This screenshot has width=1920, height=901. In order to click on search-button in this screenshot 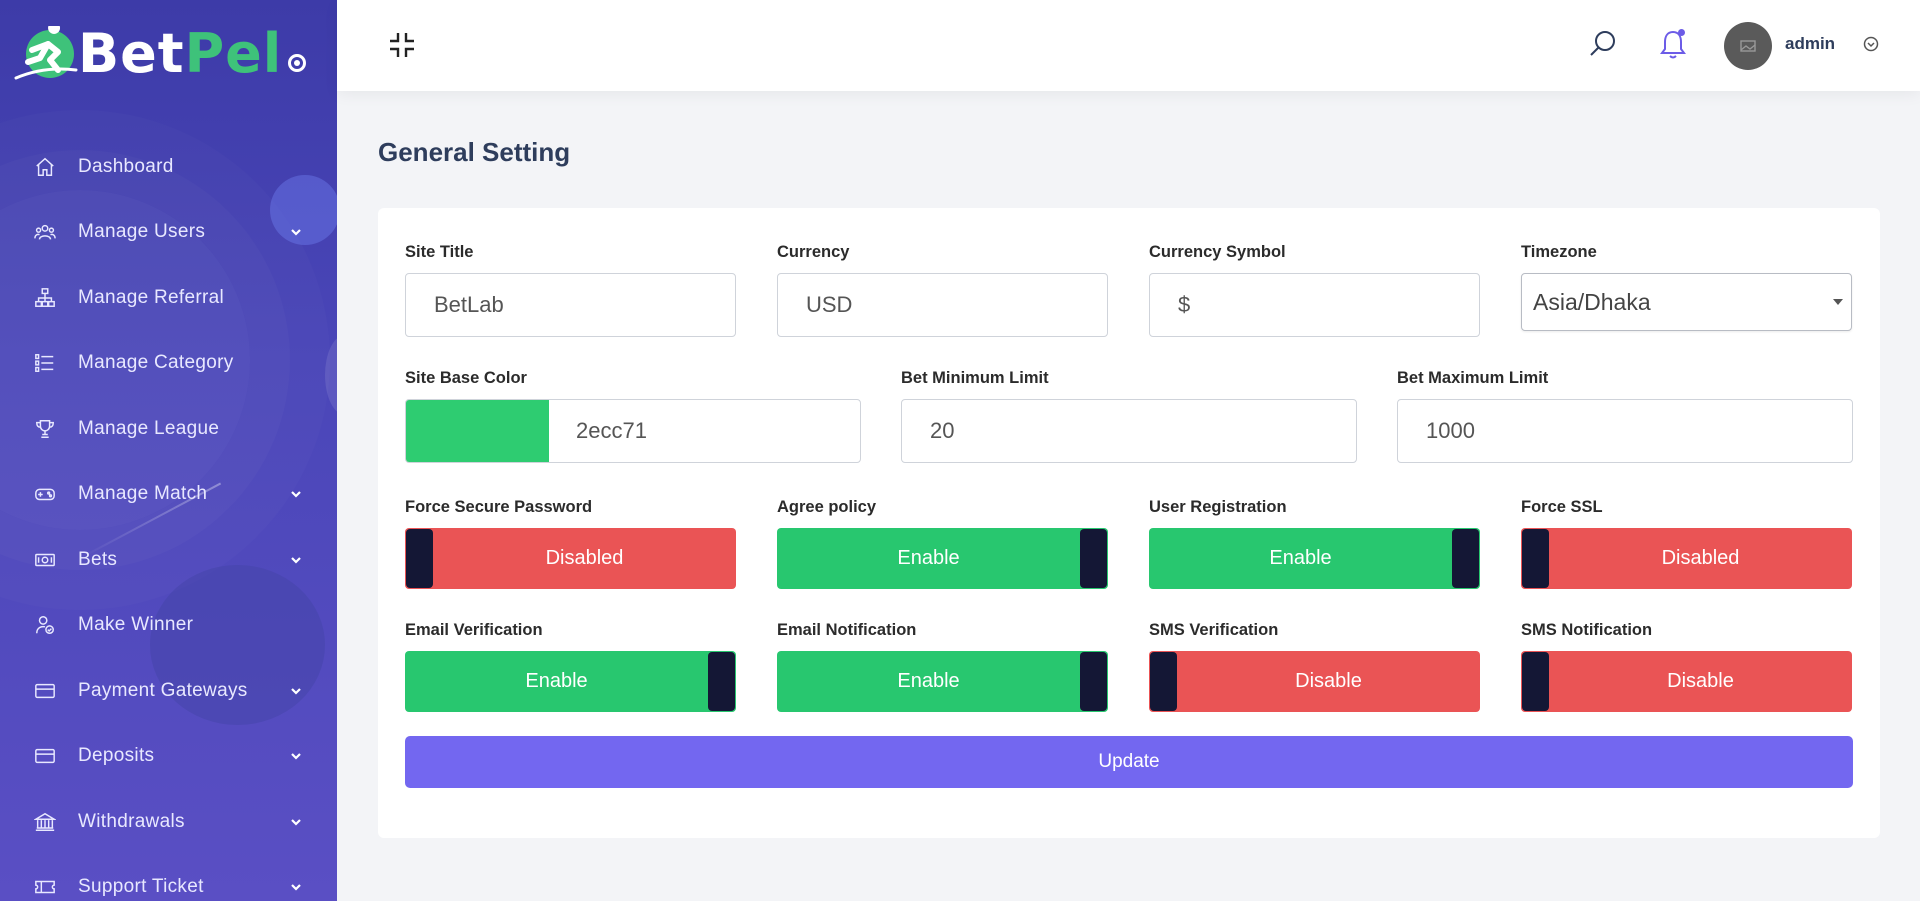, I will do `click(1603, 44)`.